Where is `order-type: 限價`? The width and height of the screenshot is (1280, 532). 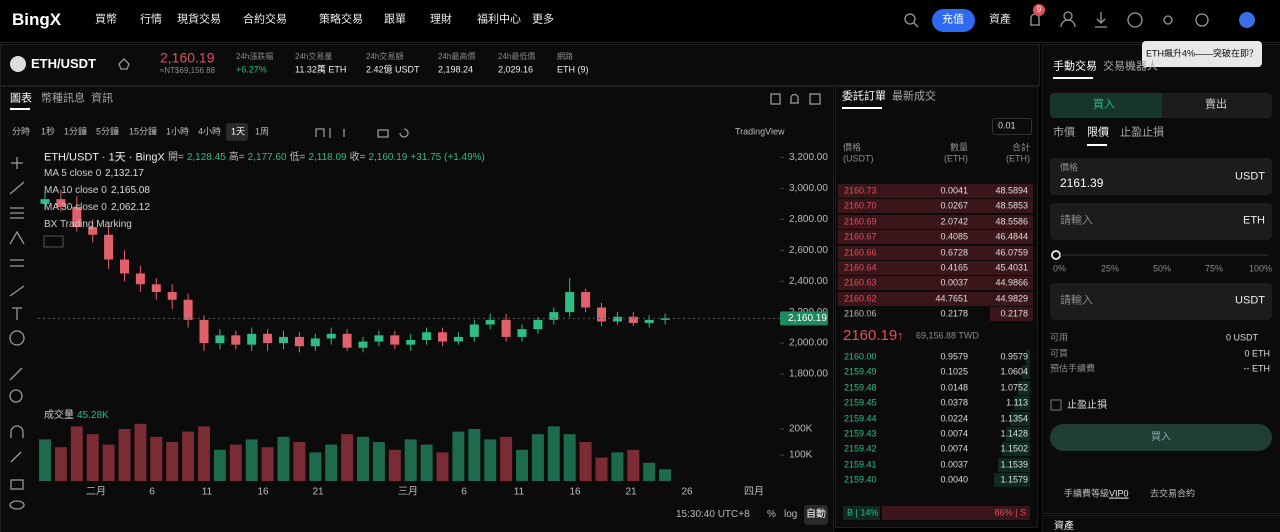 order-type: 限價 is located at coordinates (1098, 132).